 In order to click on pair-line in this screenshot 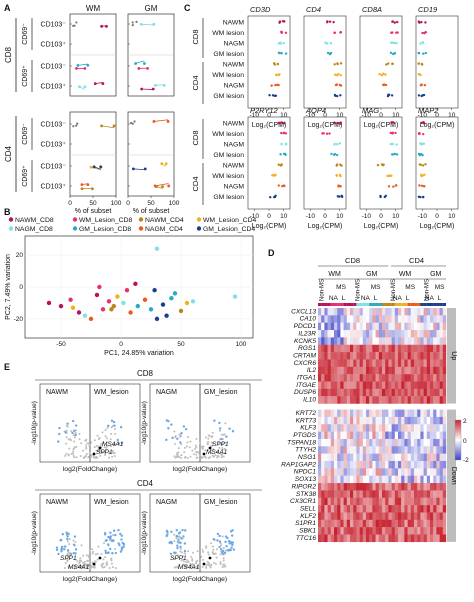, I will do `click(140, 62)`.